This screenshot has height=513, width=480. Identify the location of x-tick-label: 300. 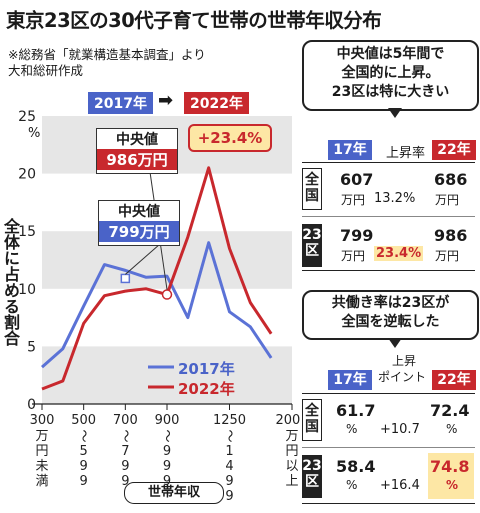
(42, 420).